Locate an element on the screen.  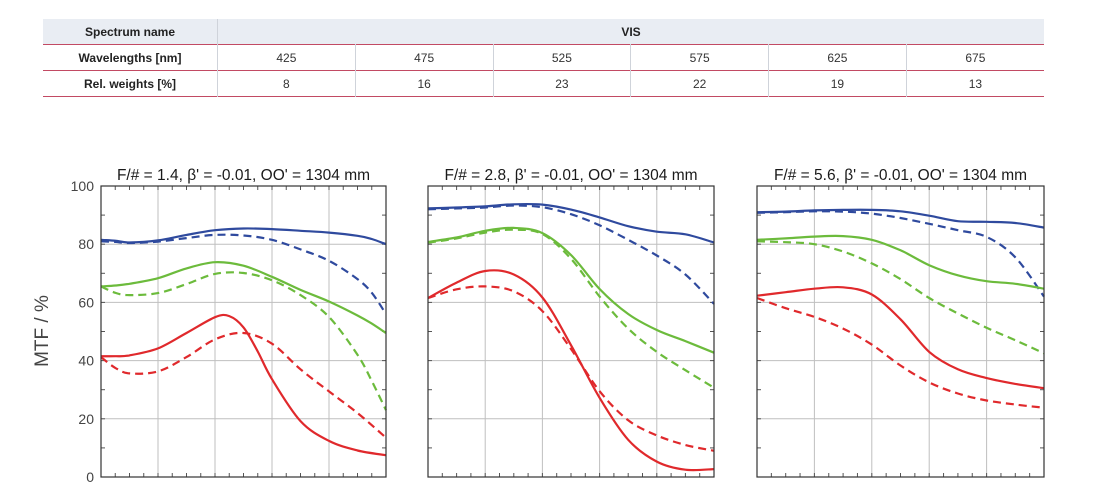
weights-label: Rel. weights [%] is located at coordinates (129, 83).